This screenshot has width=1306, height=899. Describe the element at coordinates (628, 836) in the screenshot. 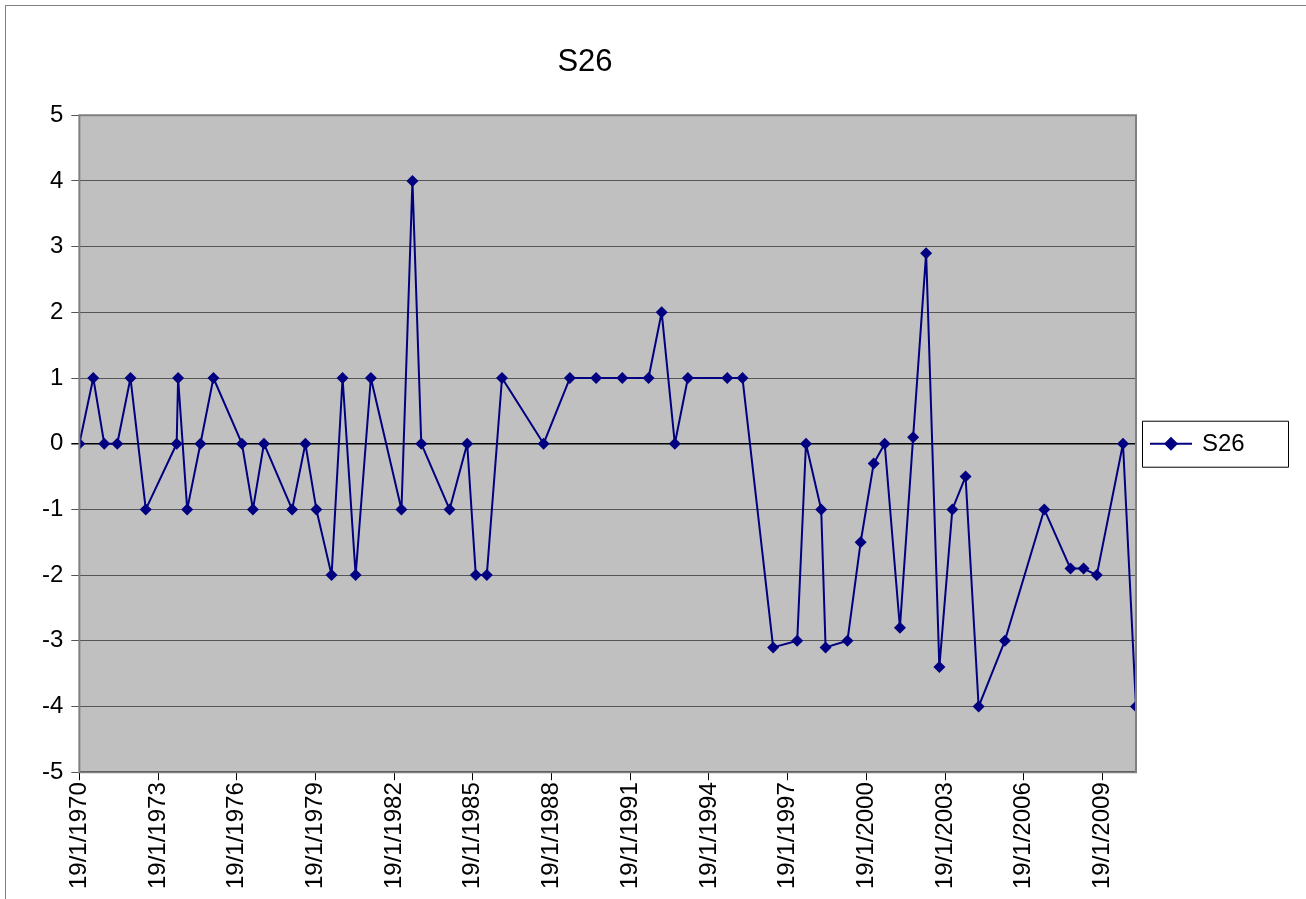

I see `x-tick-label: 19/1/1991` at that location.